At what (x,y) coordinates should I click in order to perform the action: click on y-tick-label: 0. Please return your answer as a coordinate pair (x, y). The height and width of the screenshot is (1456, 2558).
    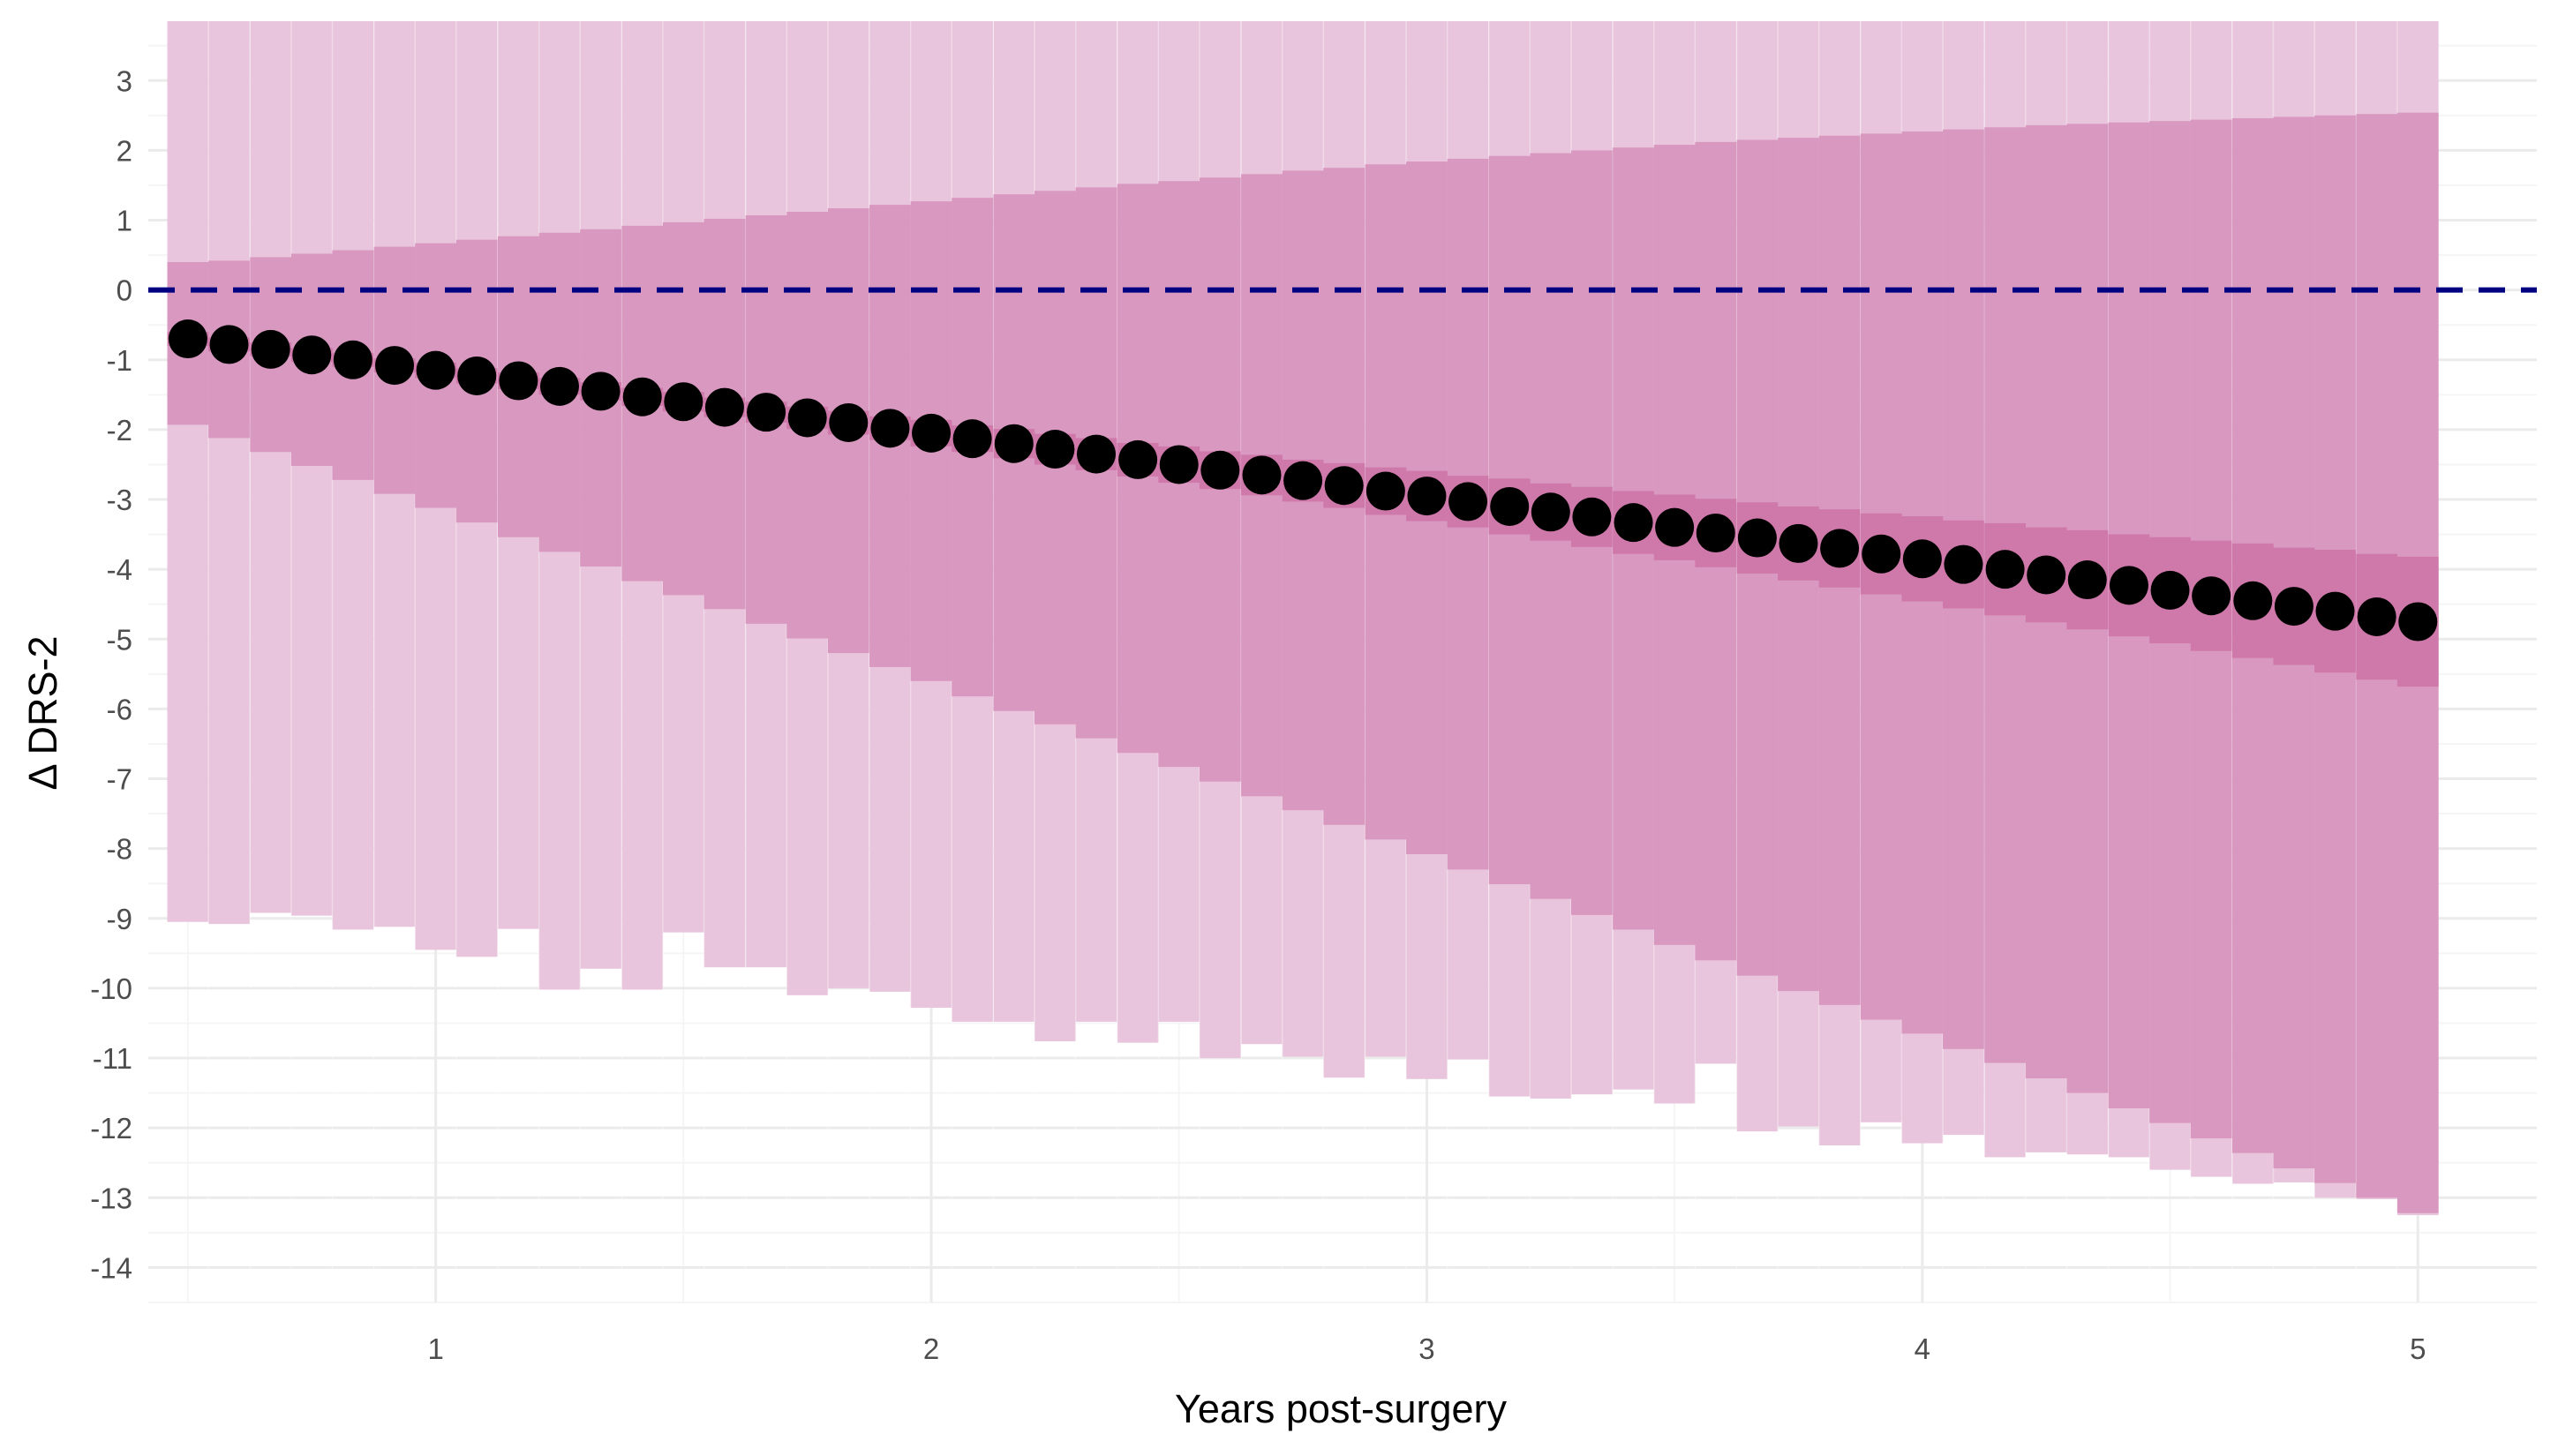
    Looking at the image, I should click on (125, 290).